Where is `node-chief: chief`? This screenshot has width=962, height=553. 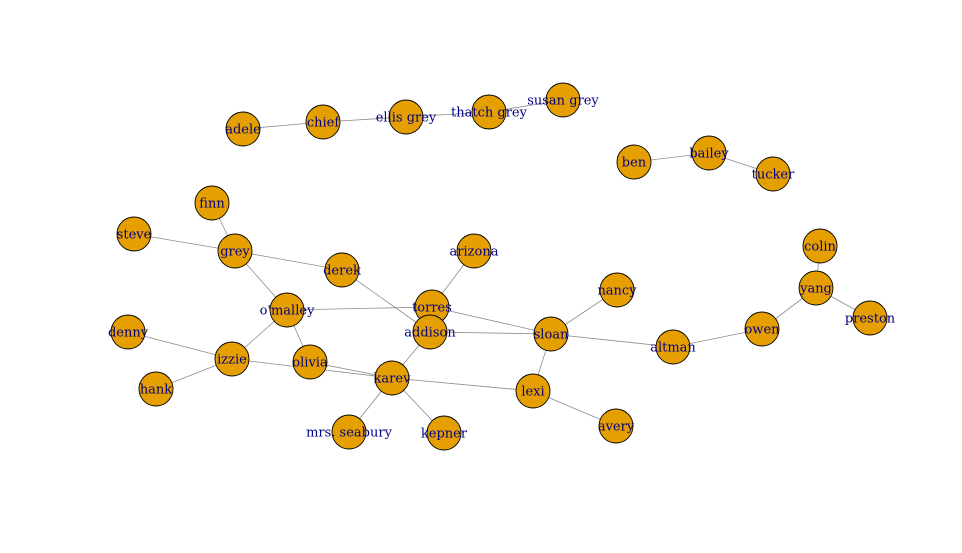 node-chief: chief is located at coordinates (323, 122).